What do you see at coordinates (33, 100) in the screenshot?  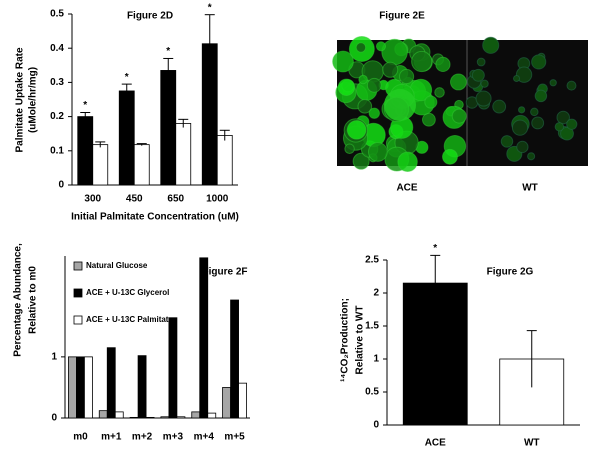 I see `y-axis-label: (uMole/hr/mg)` at bounding box center [33, 100].